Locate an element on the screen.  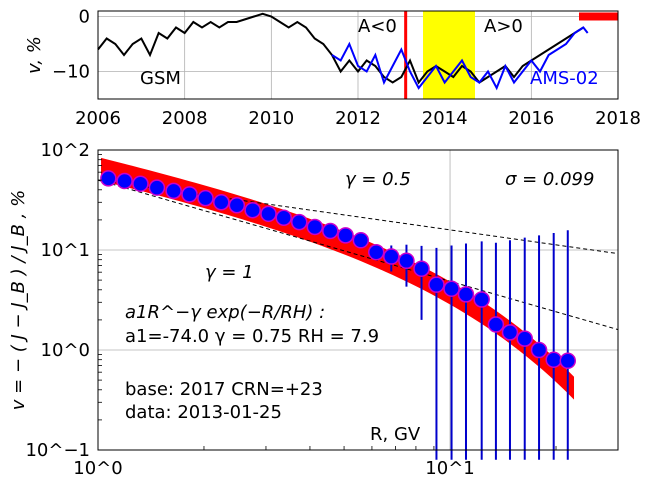
ams-label: AMS-02 is located at coordinates (564, 78).